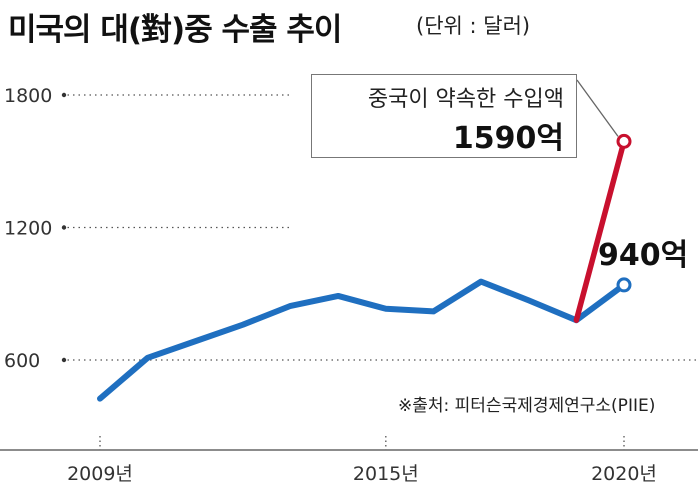  What do you see at coordinates (624, 285) in the screenshot?
I see `point-940-marker` at bounding box center [624, 285].